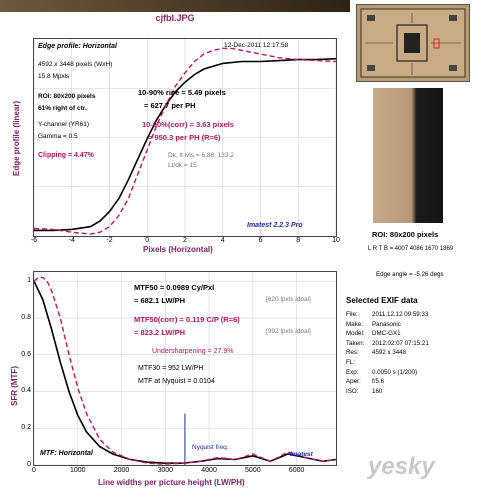  I want to click on mtf-y-tick-5: 1, so click(29, 281).